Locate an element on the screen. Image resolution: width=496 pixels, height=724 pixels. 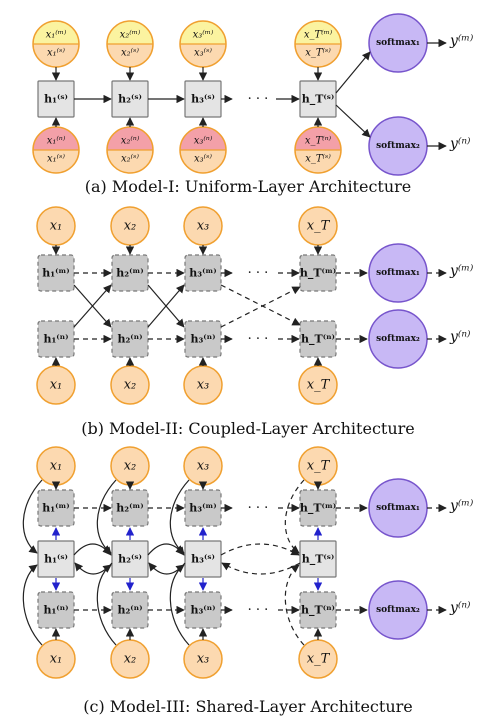
input-n-3: x₃⁽ⁿ⁾ x₃⁽ˢ⁾ is located at coordinates (203, 150).